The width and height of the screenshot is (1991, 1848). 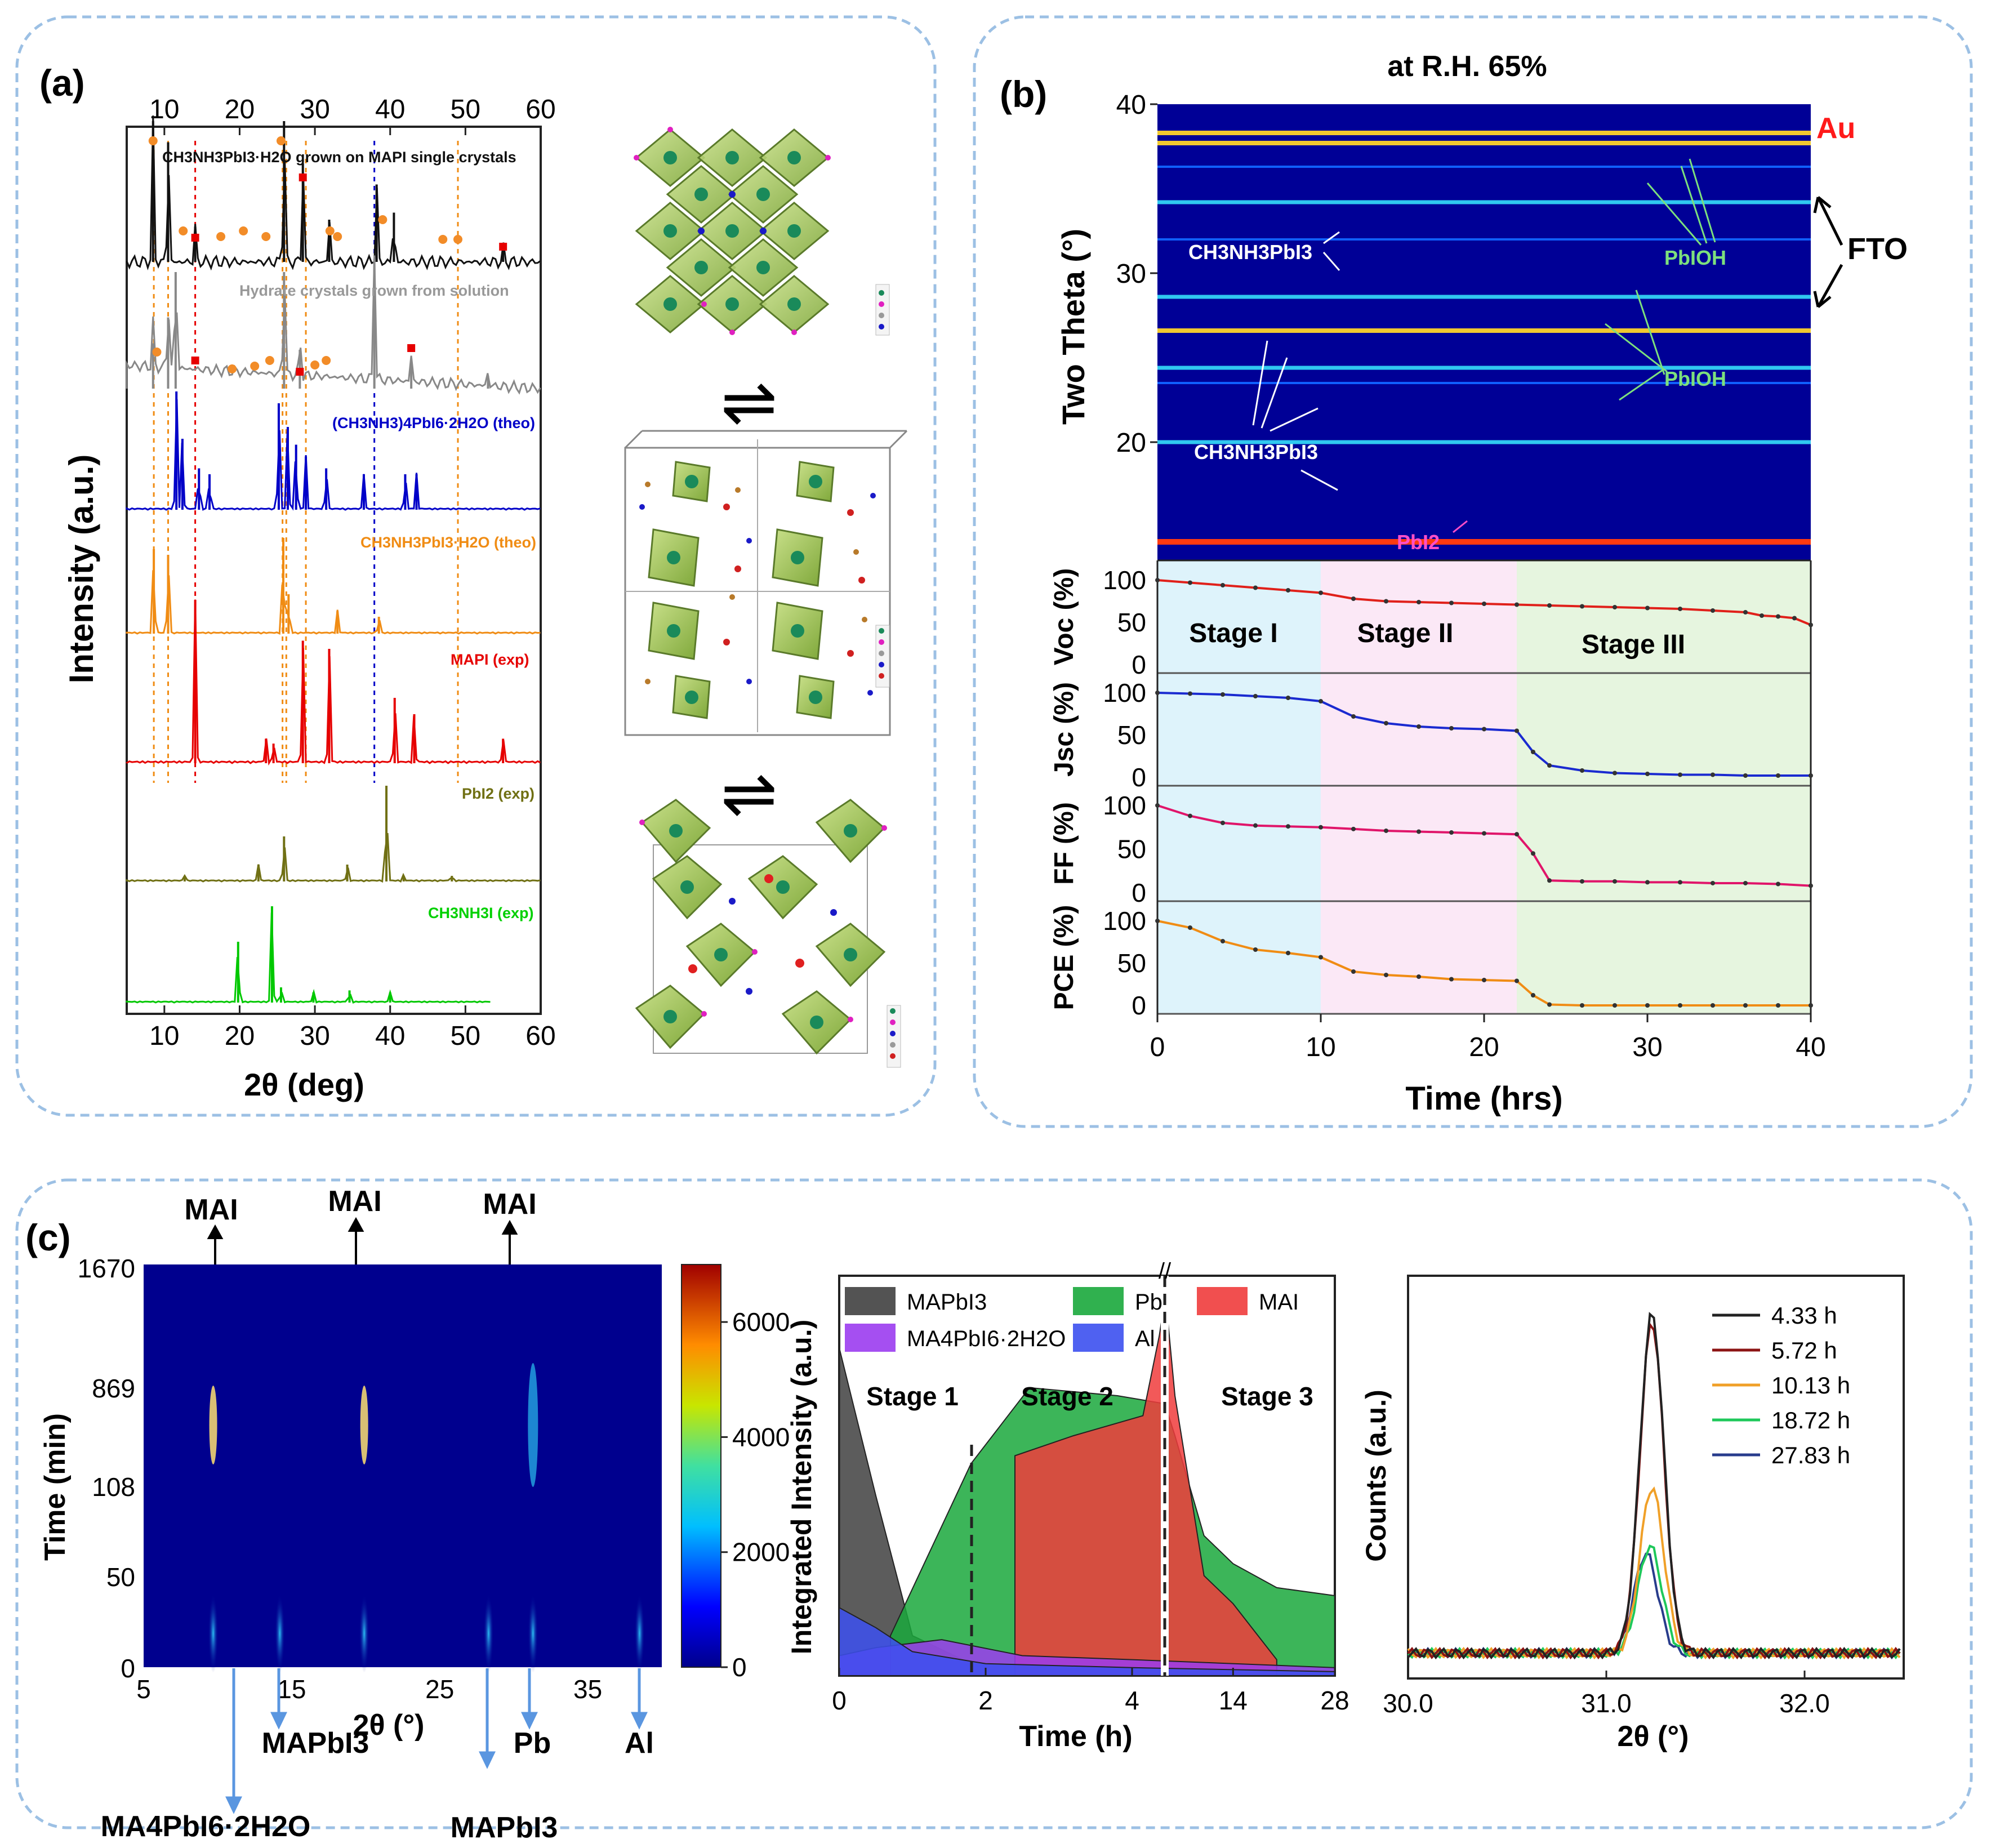 I want to click on map-ytick-1: 869, so click(x=114, y=1388).